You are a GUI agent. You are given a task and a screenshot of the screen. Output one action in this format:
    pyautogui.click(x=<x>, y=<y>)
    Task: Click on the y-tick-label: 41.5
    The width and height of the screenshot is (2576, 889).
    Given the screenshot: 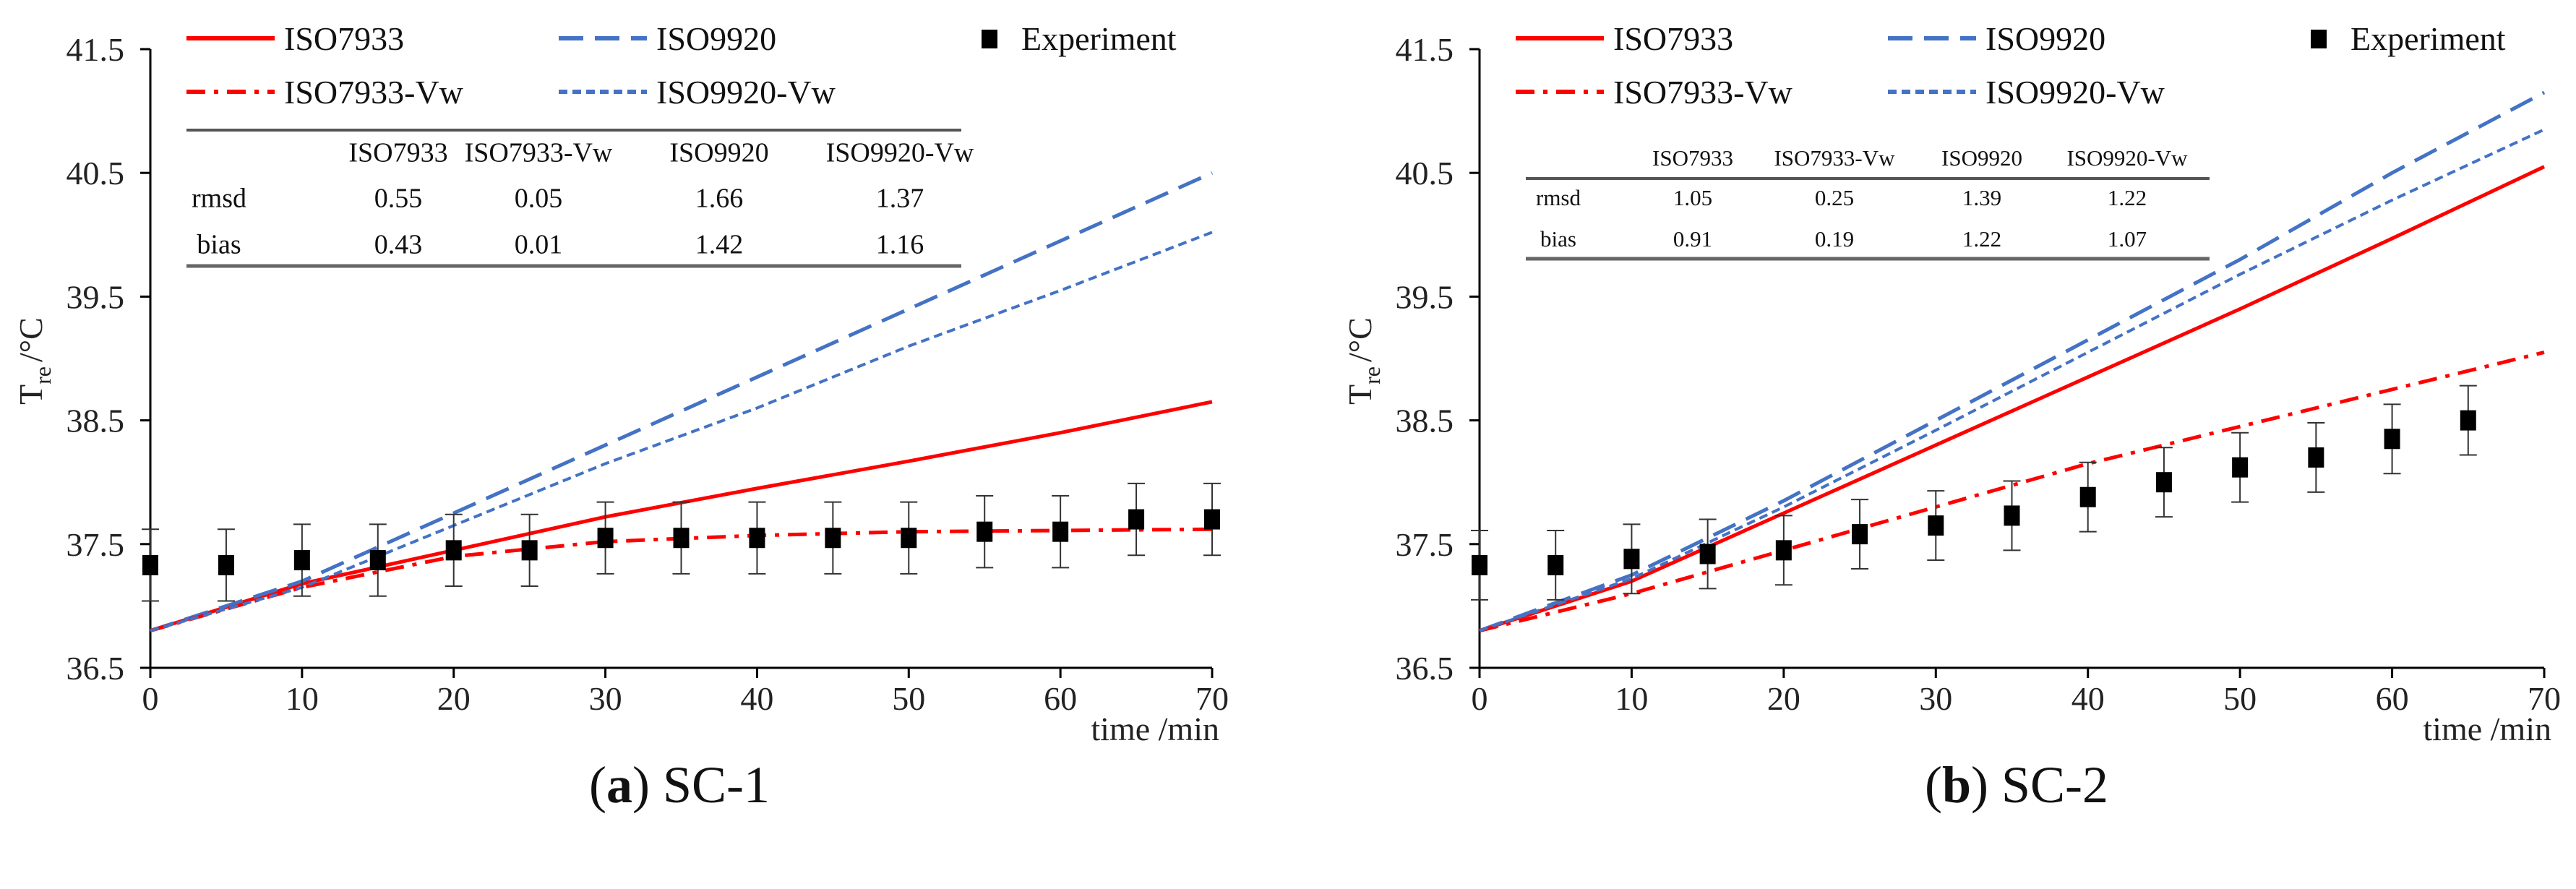 What is the action you would take?
    pyautogui.click(x=96, y=49)
    